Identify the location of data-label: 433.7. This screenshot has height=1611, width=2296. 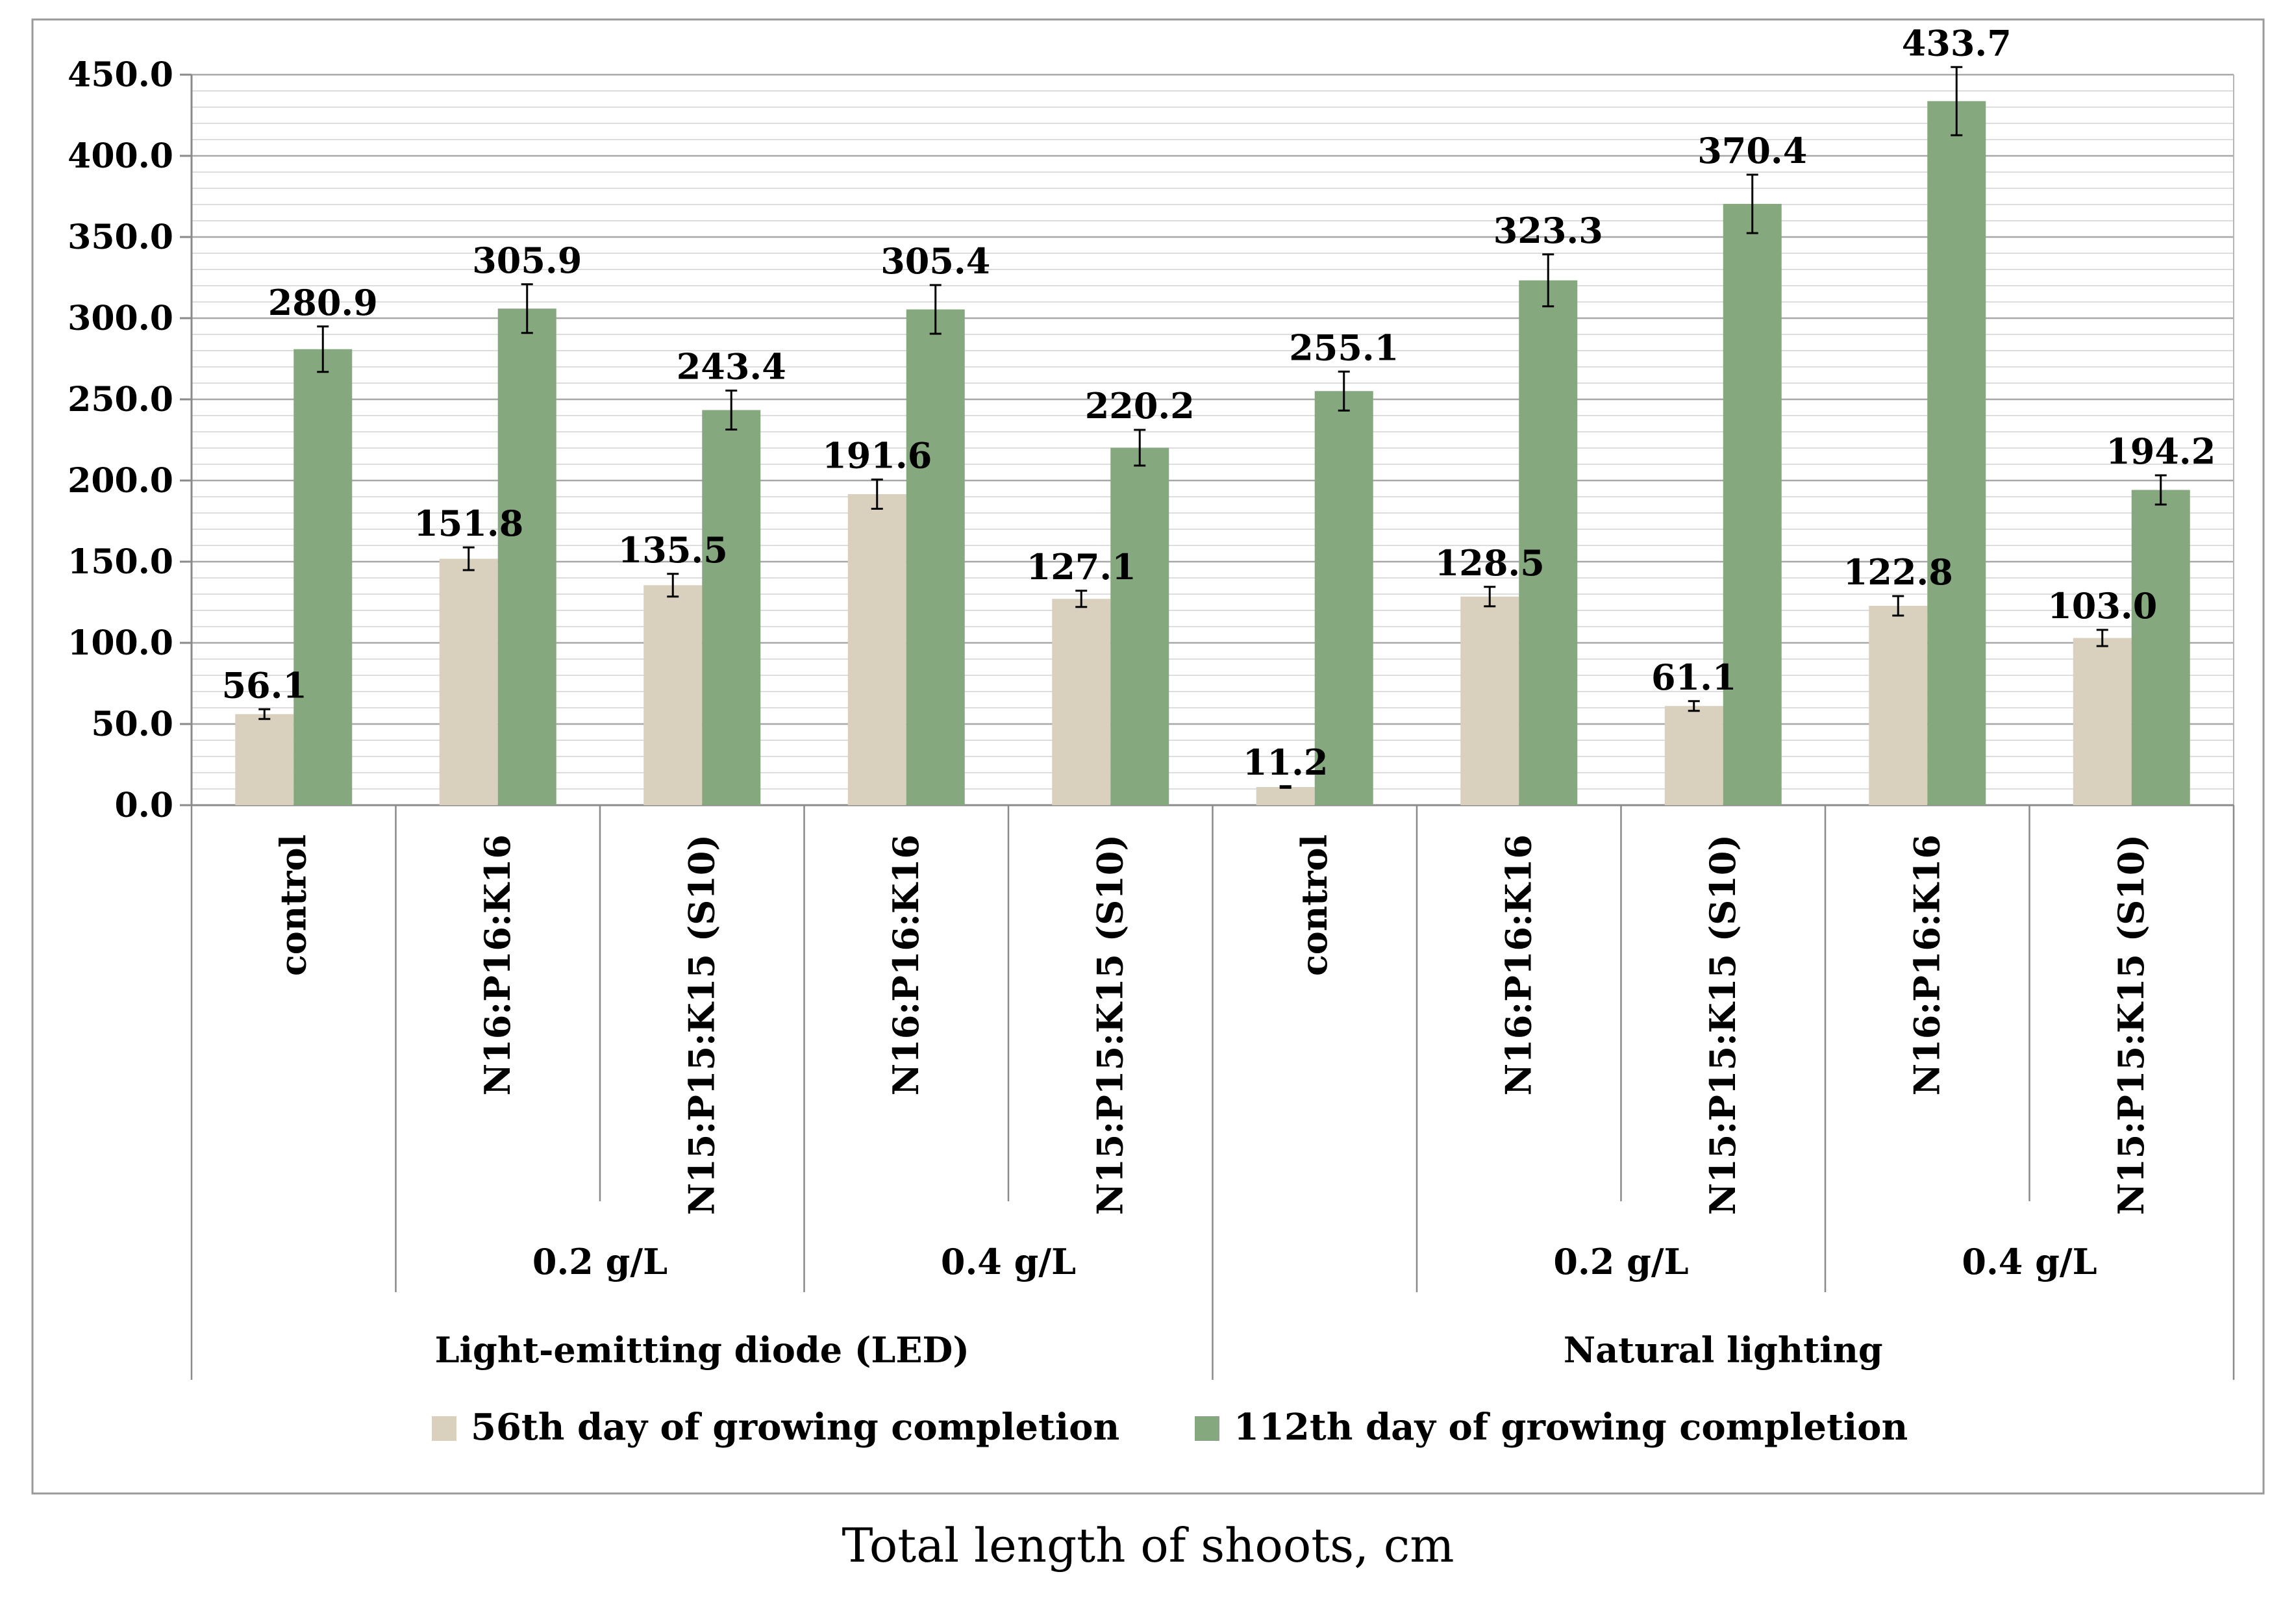
(1957, 43).